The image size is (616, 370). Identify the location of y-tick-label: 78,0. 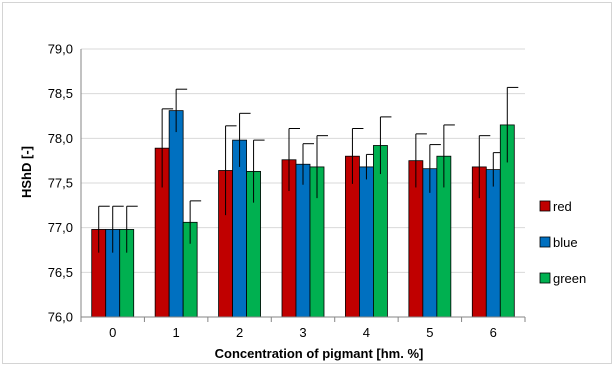
(60, 138).